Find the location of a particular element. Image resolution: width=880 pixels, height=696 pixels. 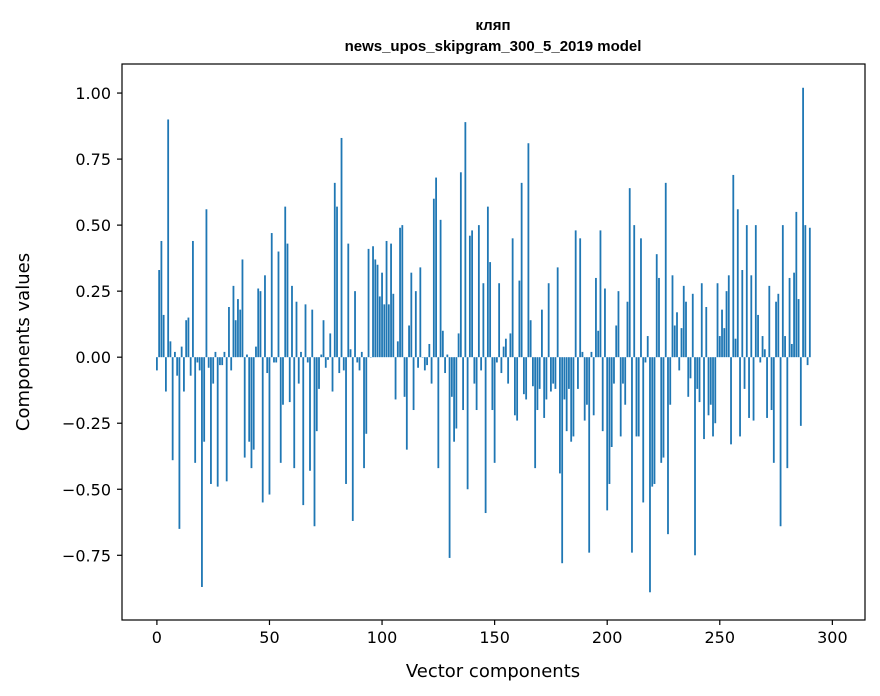

y-tick-label: −0.75 is located at coordinates (86, 555).